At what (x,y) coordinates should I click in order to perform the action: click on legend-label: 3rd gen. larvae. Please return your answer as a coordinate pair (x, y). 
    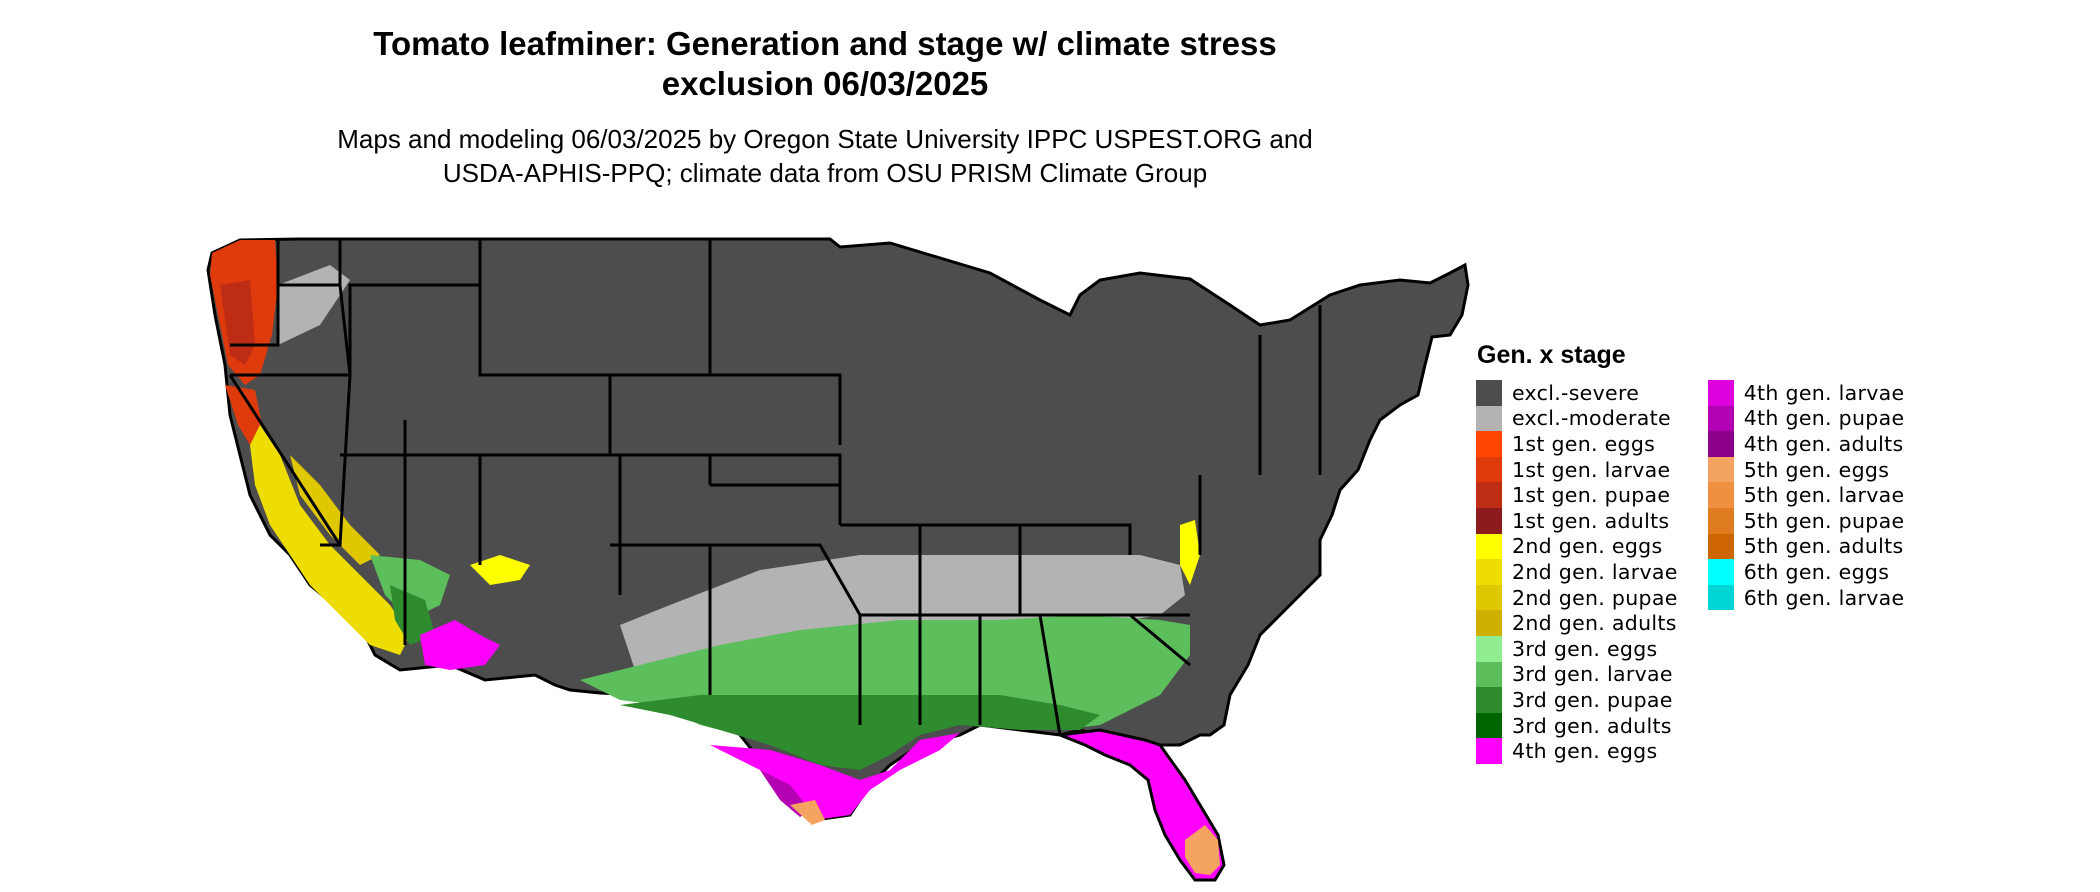
    Looking at the image, I should click on (1592, 674).